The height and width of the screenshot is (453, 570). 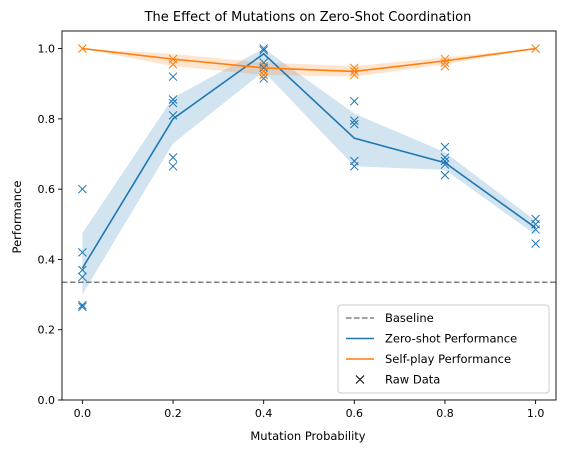 I want to click on legend-label-0: Baseline, so click(x=409, y=318).